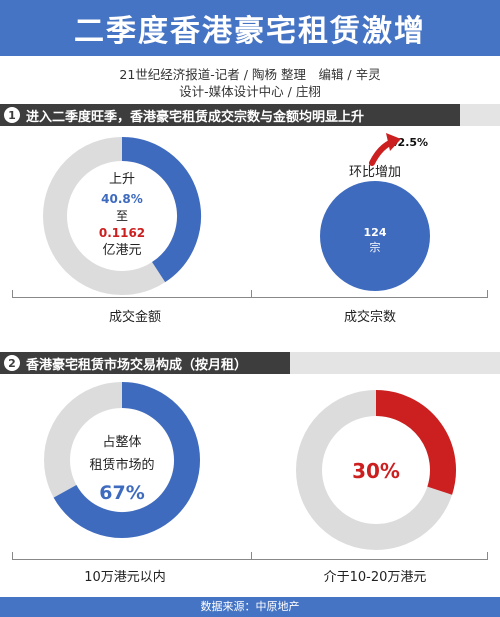 The height and width of the screenshot is (617, 500). I want to click on section-1-bar-fill, so click(230, 115).